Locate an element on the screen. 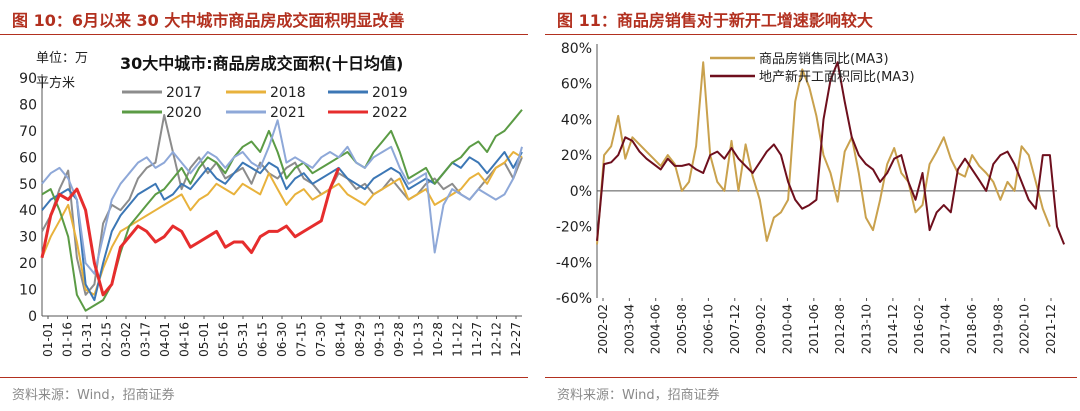 This screenshot has width=1080, height=411. x-tick-label: 06-30 is located at coordinates (282, 339).